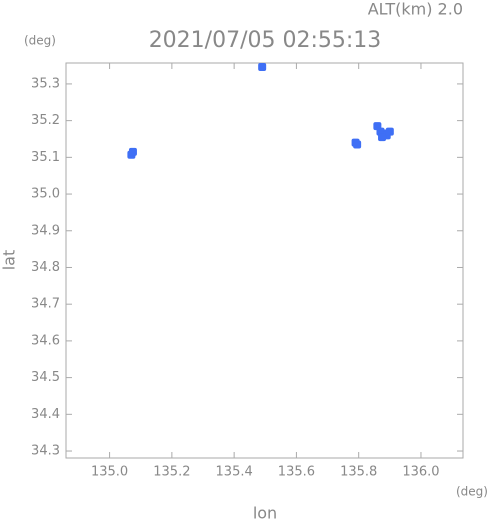 Image resolution: width=491 pixels, height=521 pixels. What do you see at coordinates (265, 512) in the screenshot?
I see `x-axis-label: lon` at bounding box center [265, 512].